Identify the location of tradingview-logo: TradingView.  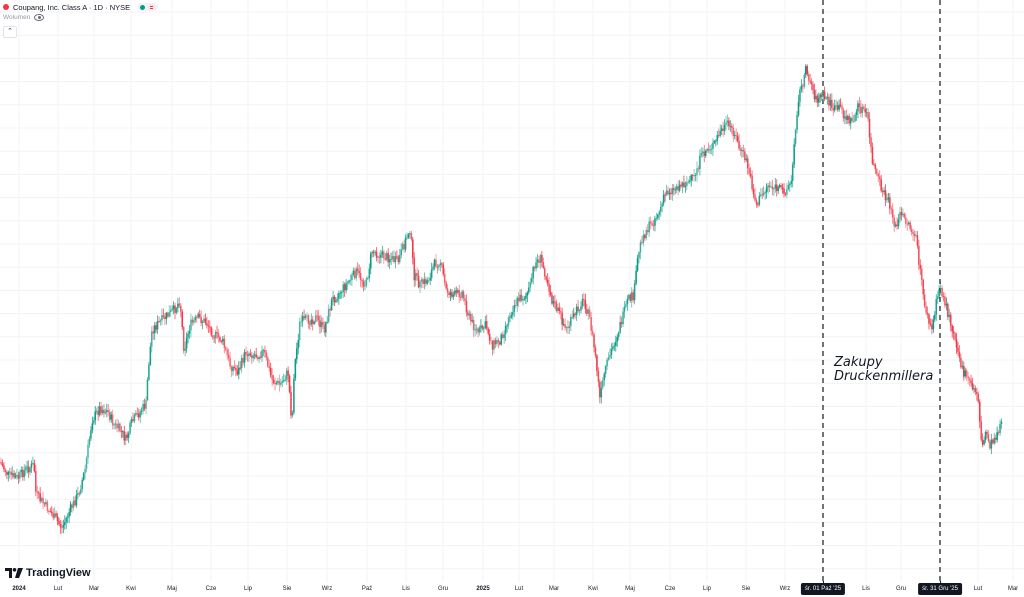
(48, 573).